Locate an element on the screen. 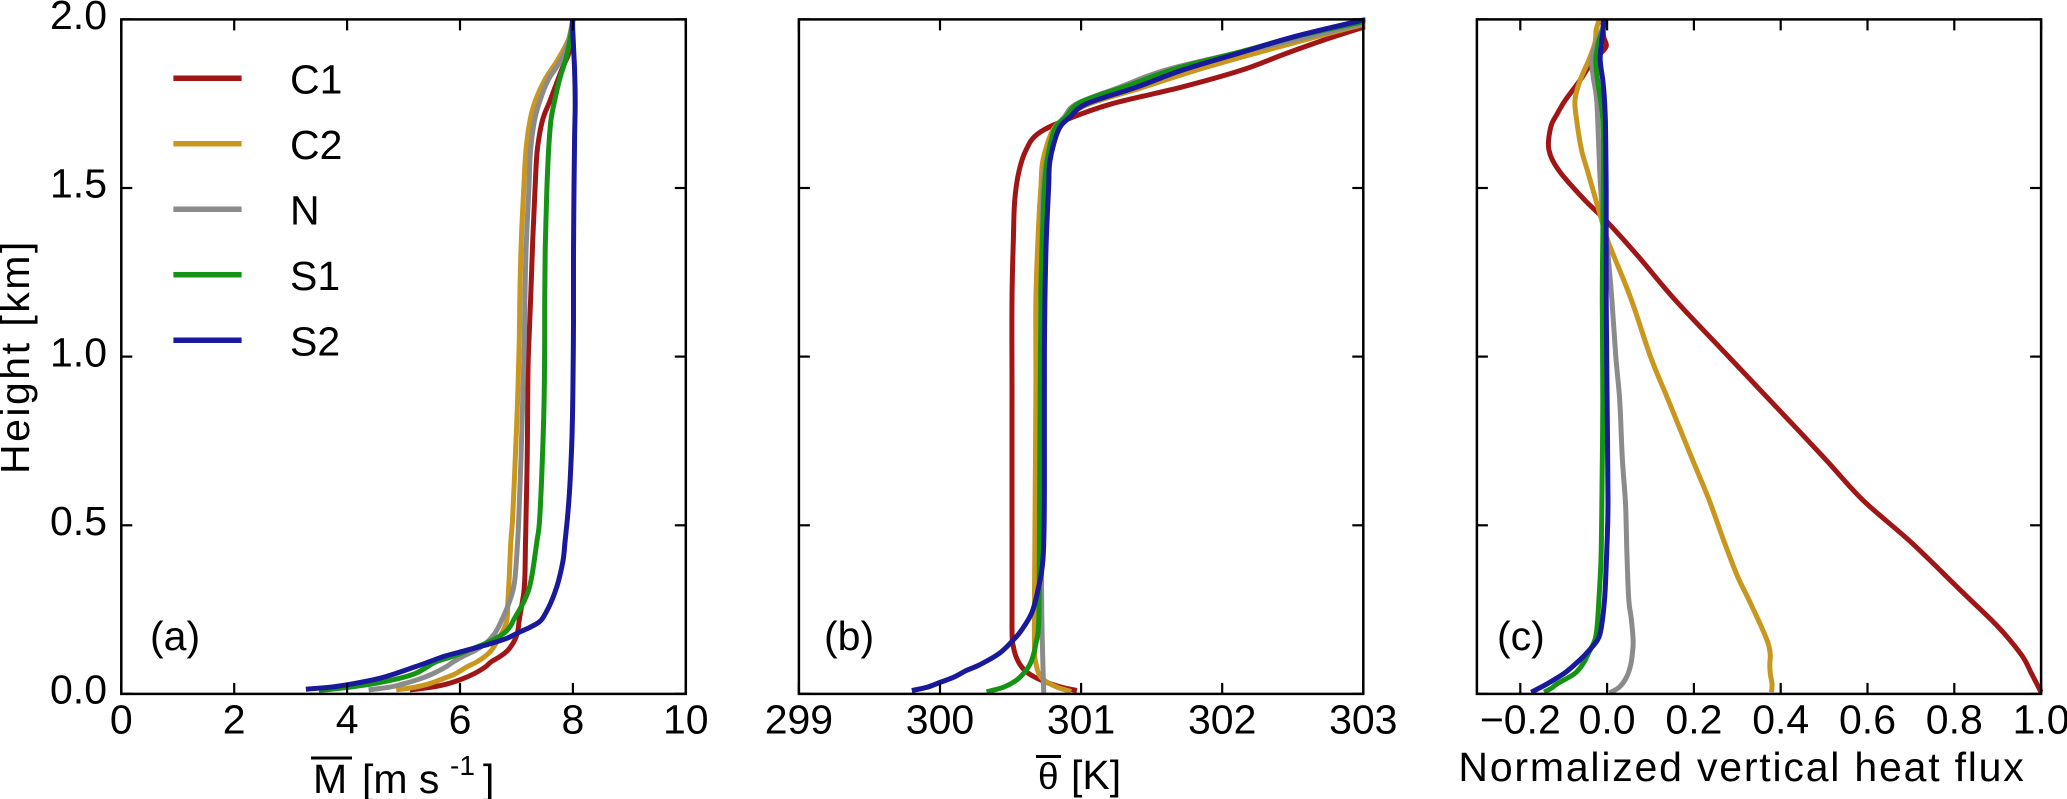  svg-text: (a) is located at coordinates (175, 636).